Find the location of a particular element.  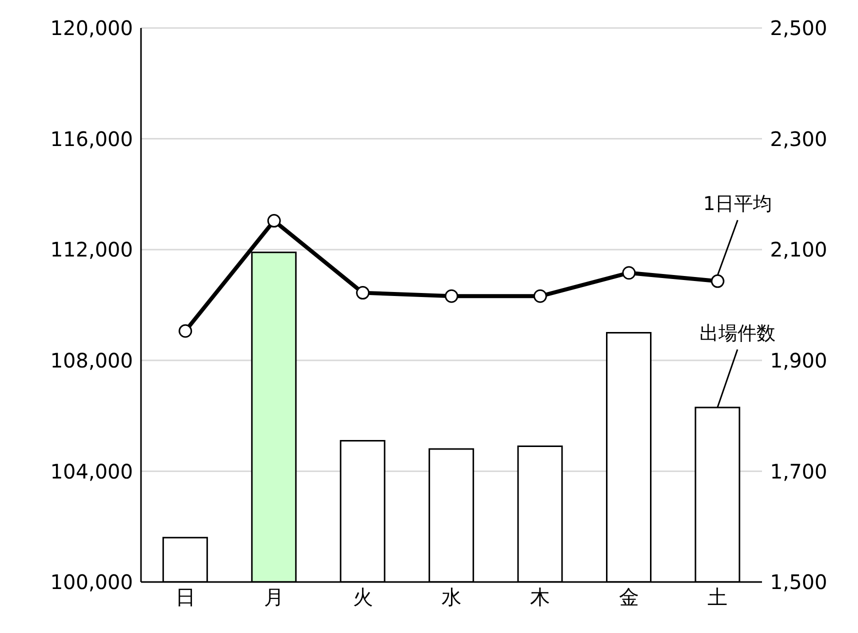

y2-tick-label: 2,300 is located at coordinates (799, 138).